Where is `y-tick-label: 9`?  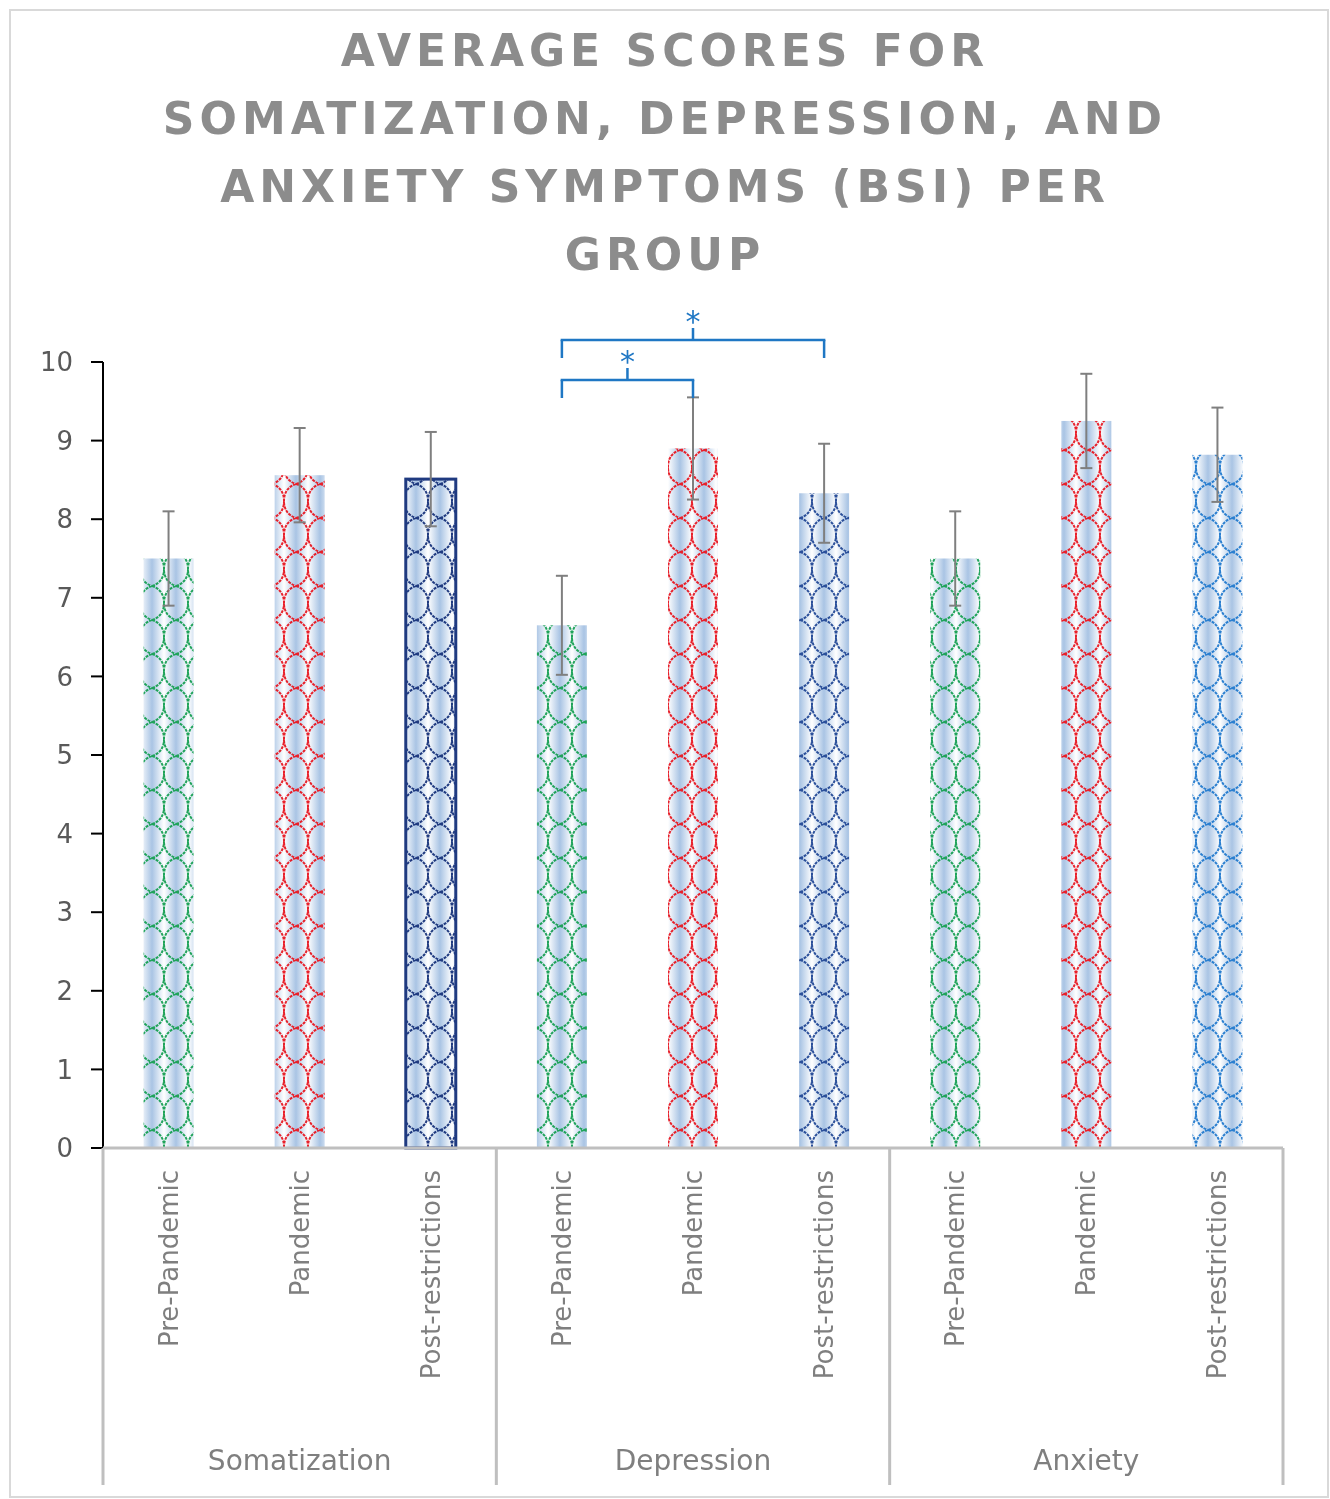
y-tick-label: 9 is located at coordinates (64, 440).